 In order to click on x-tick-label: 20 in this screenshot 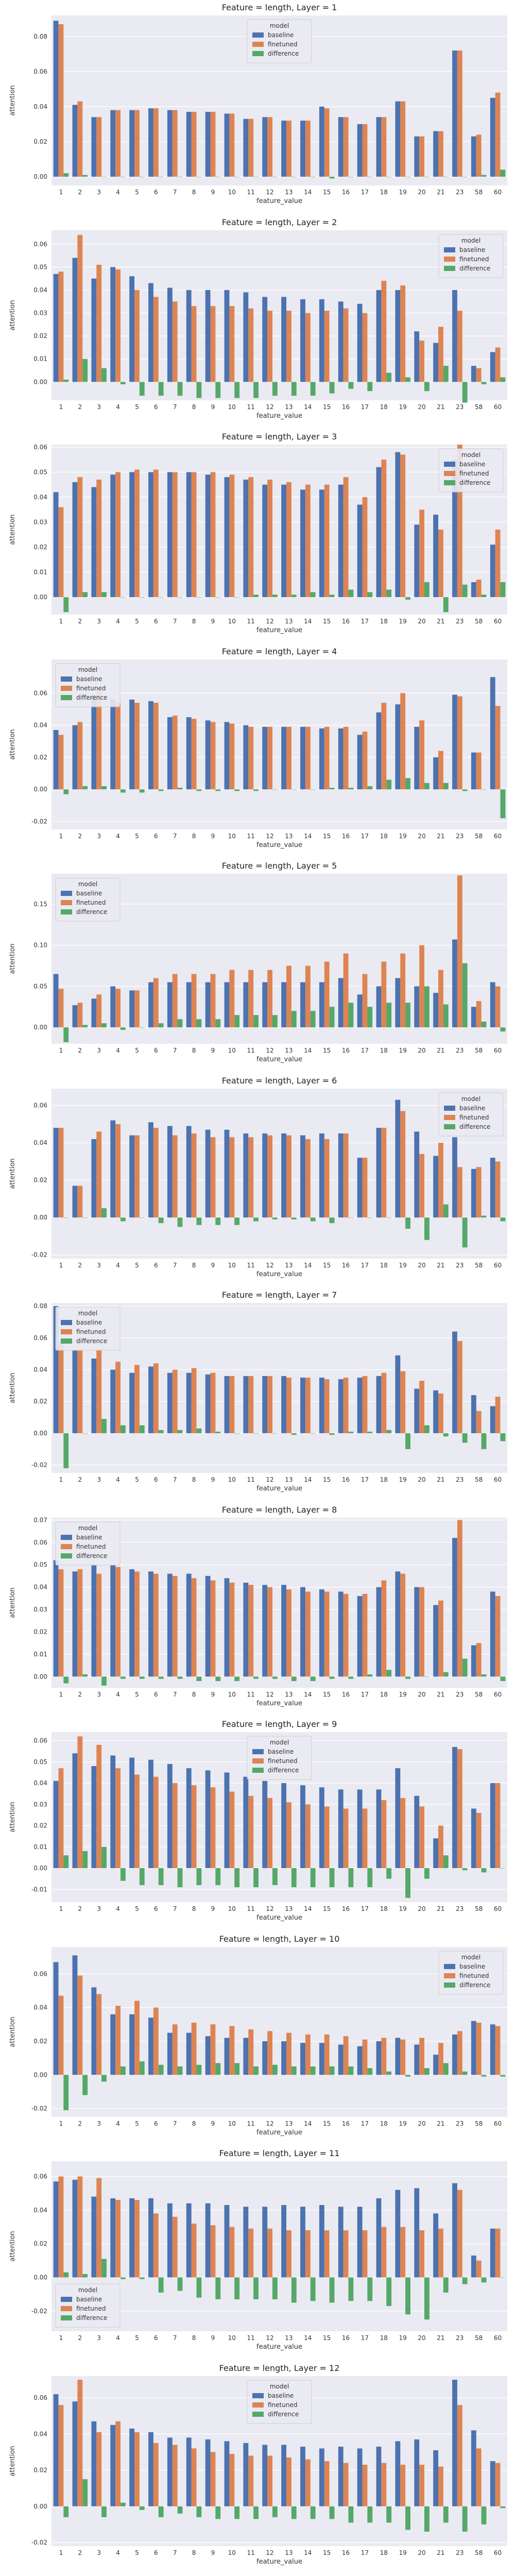, I will do `click(421, 193)`.